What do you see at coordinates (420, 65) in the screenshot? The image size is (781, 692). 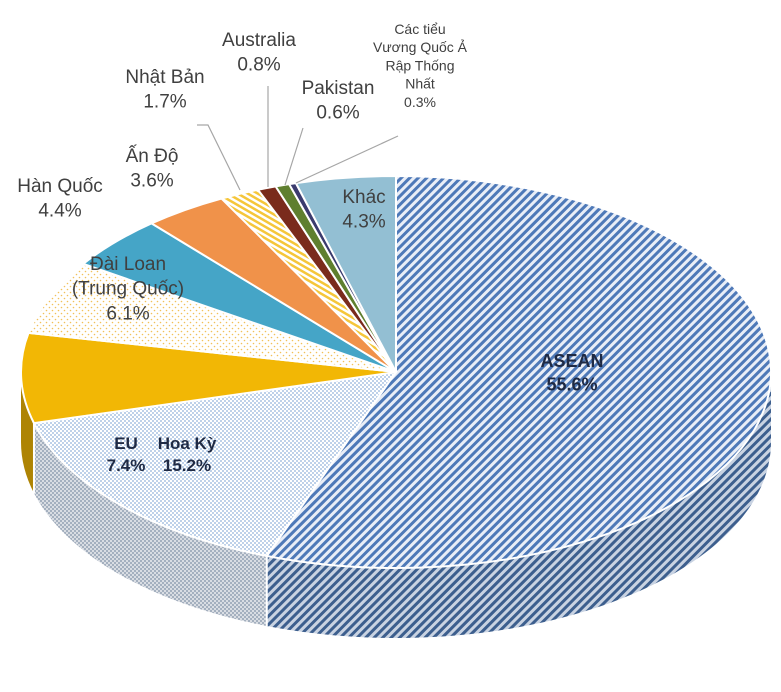 I see `slice-label: Các tiểu Vương Quốc Ả Rập Thống Nhất 0.3%` at bounding box center [420, 65].